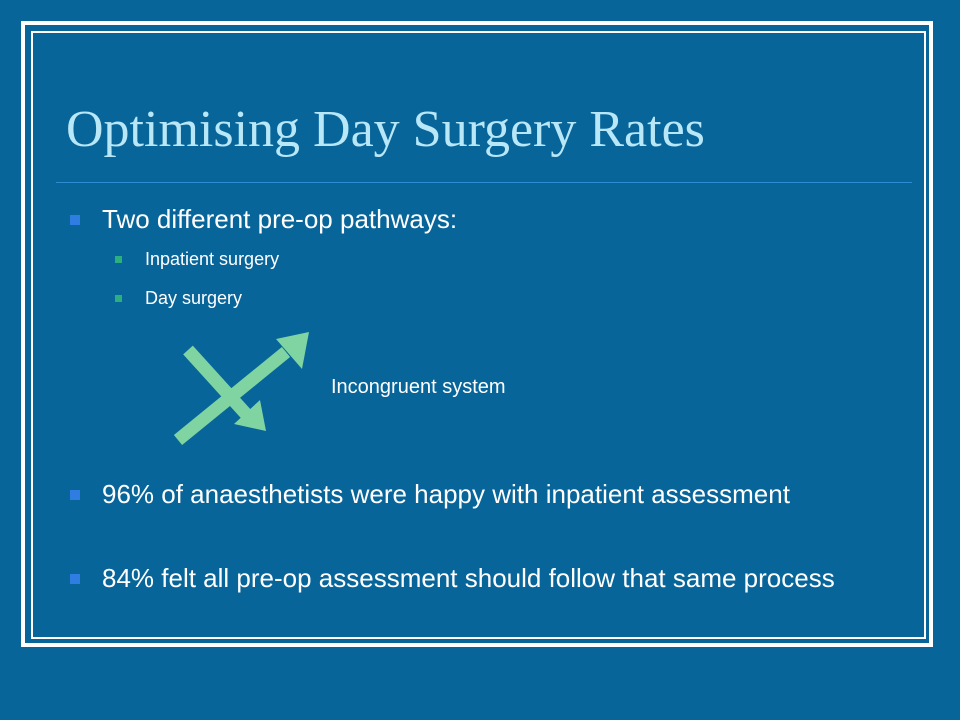  What do you see at coordinates (485, 219) in the screenshot?
I see `bullet-pathways: Two different pre-op pathways:` at bounding box center [485, 219].